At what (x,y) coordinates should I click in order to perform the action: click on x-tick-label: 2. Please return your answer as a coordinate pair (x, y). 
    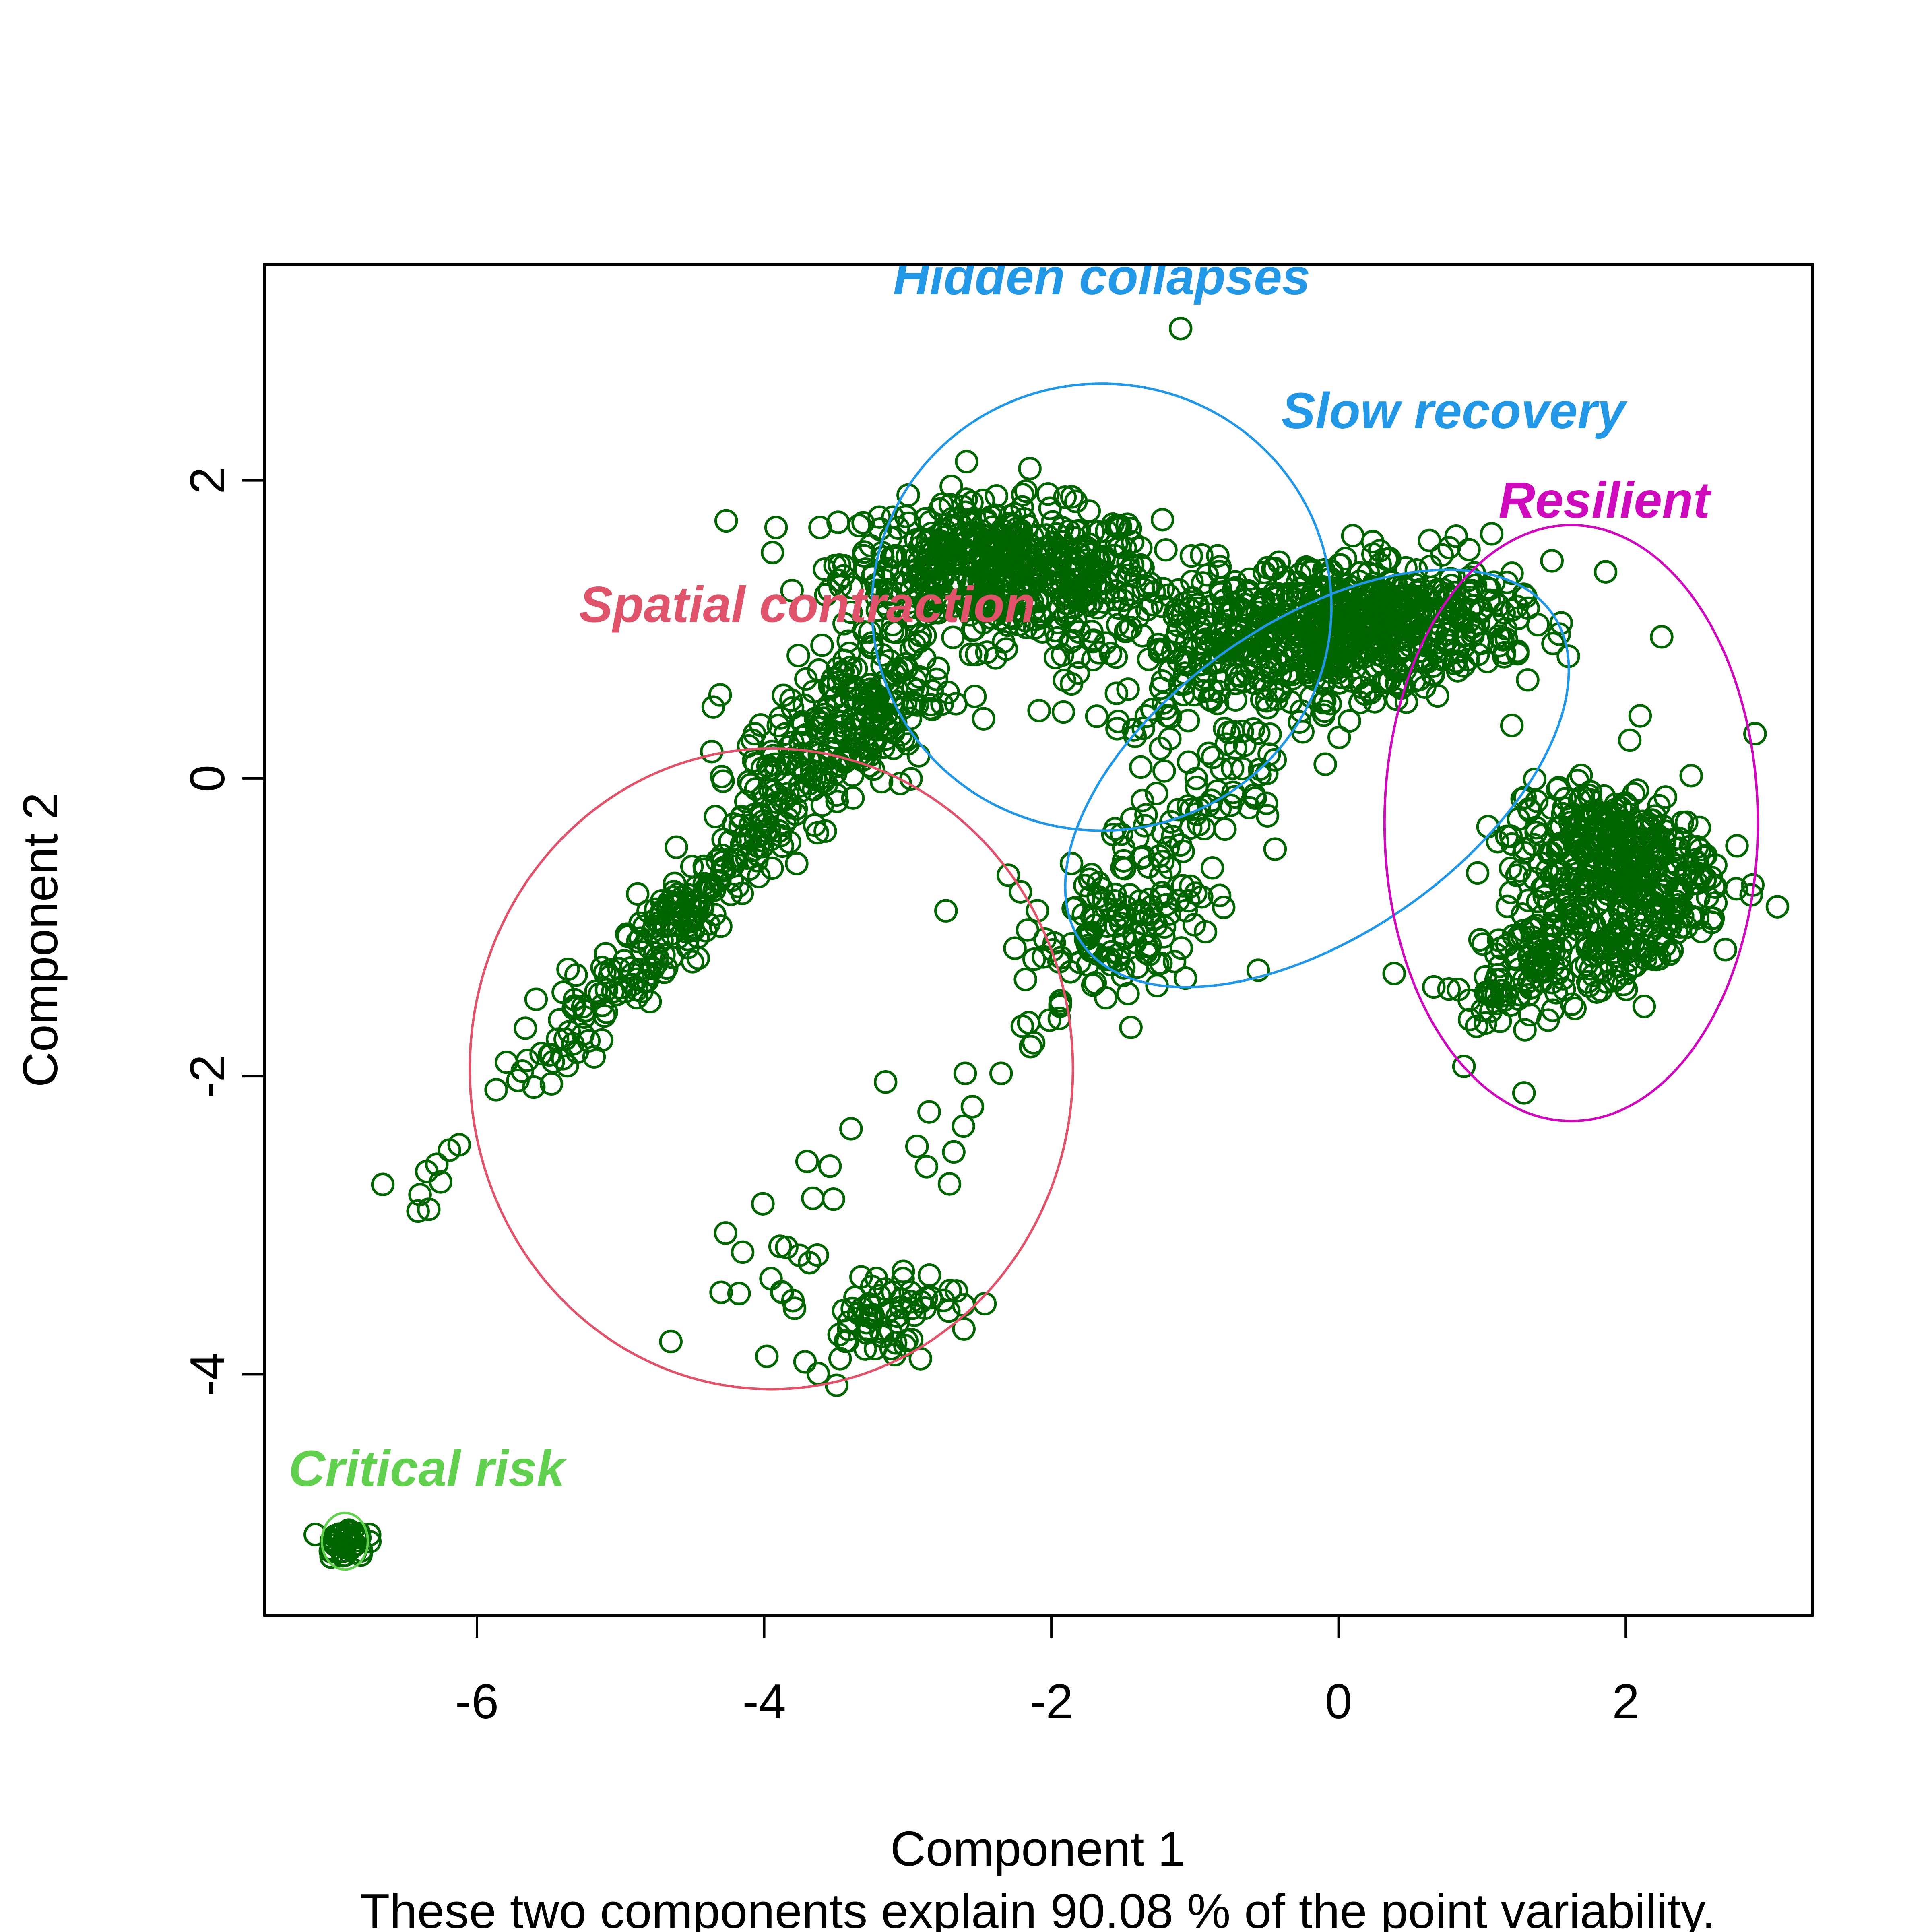
    Looking at the image, I should click on (1625, 1701).